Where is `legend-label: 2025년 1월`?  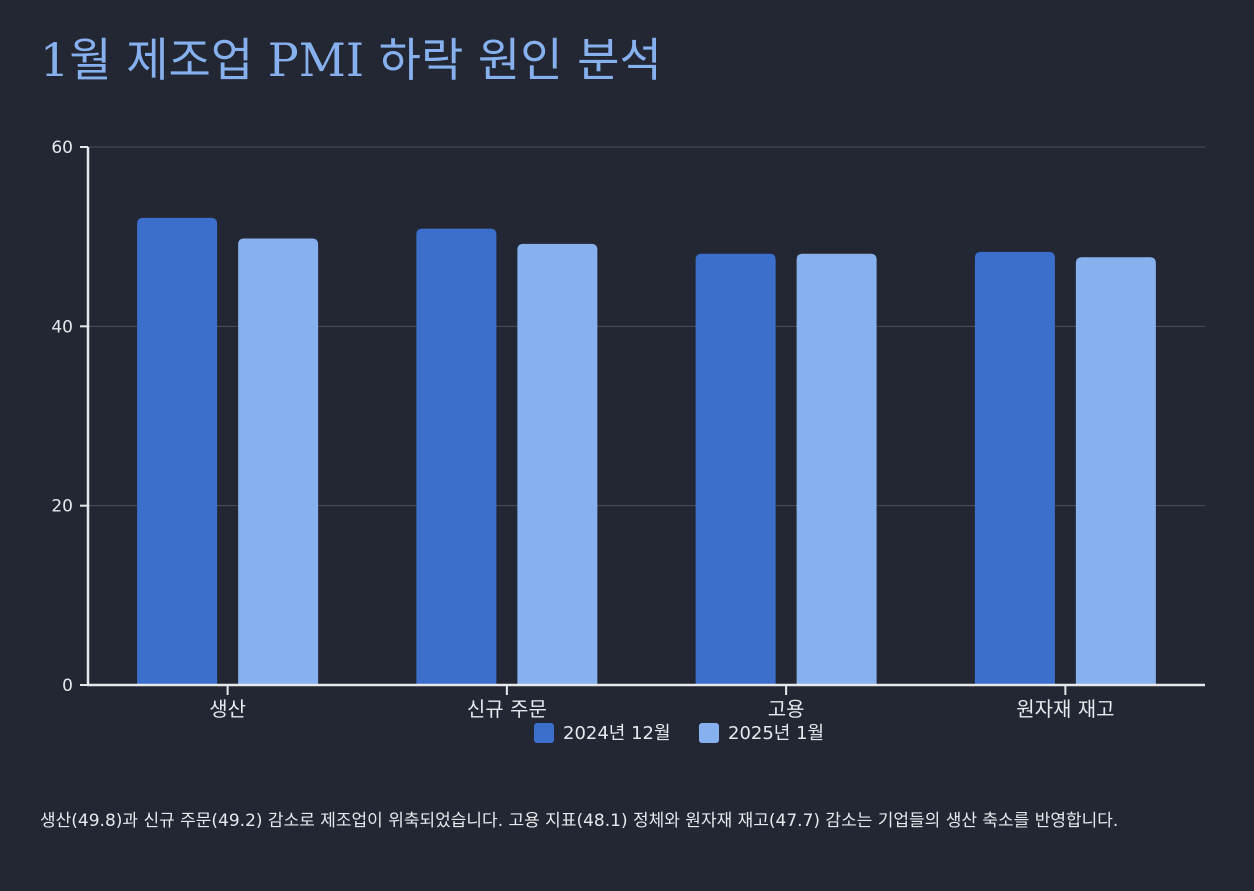
legend-label: 2025년 1월 is located at coordinates (776, 733).